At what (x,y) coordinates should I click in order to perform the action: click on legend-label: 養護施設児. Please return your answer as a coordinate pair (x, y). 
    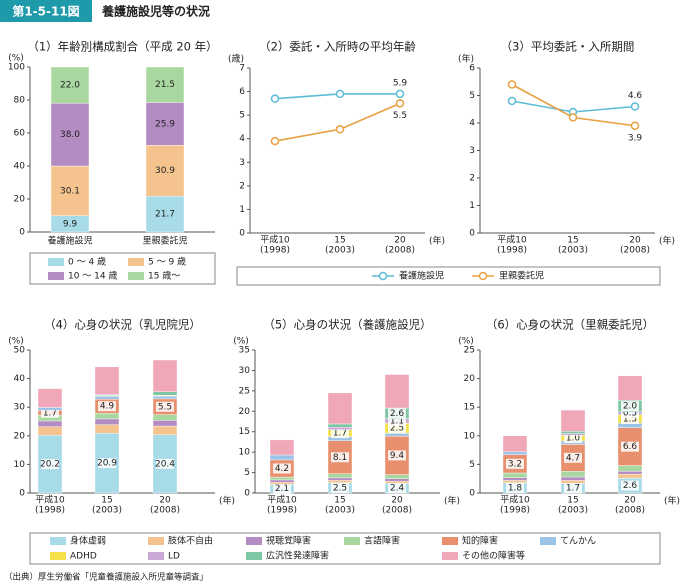
    Looking at the image, I should click on (421, 276).